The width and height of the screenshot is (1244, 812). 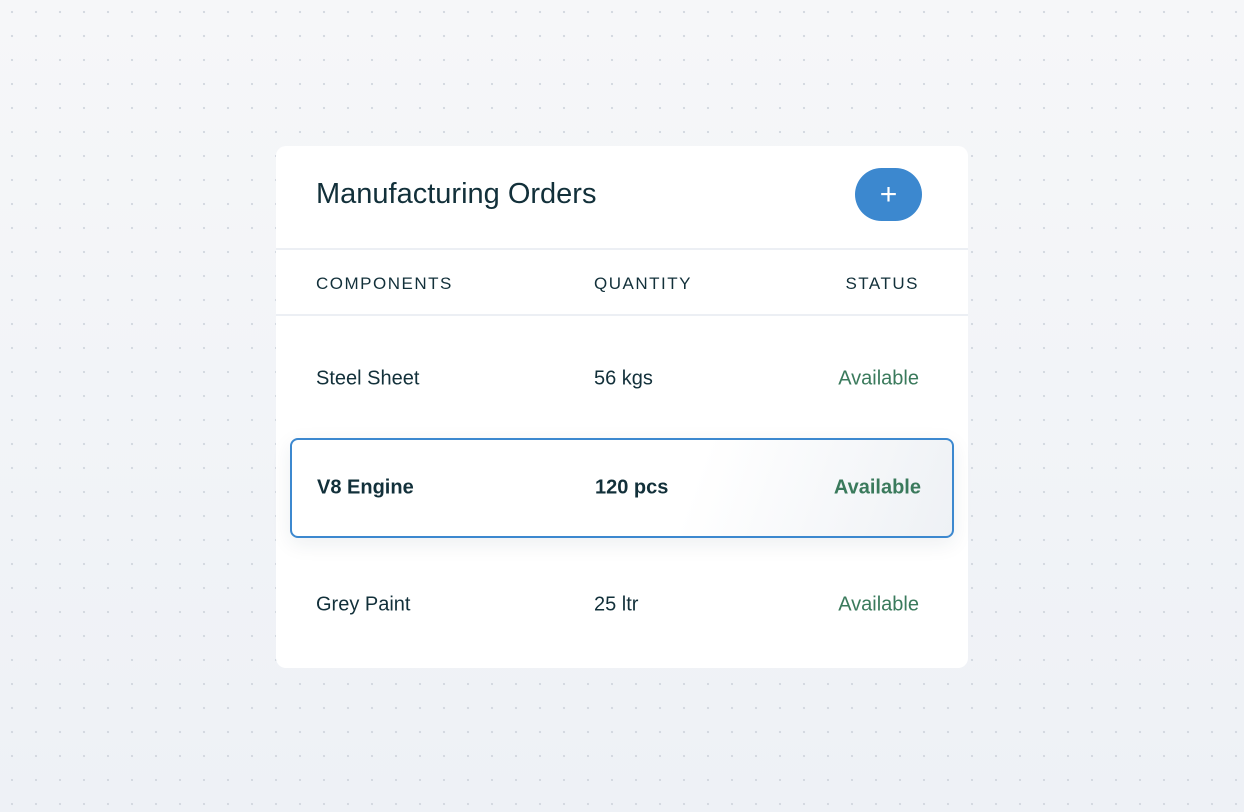 What do you see at coordinates (384, 283) in the screenshot?
I see `column-header-components: COMPONENTS` at bounding box center [384, 283].